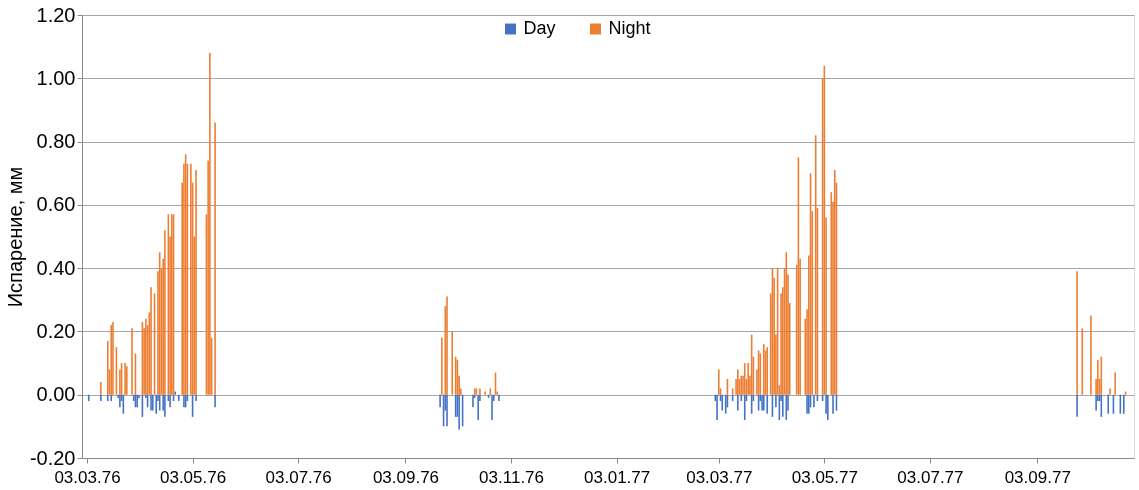  I want to click on y-tick-label: 0.80, so click(56, 141).